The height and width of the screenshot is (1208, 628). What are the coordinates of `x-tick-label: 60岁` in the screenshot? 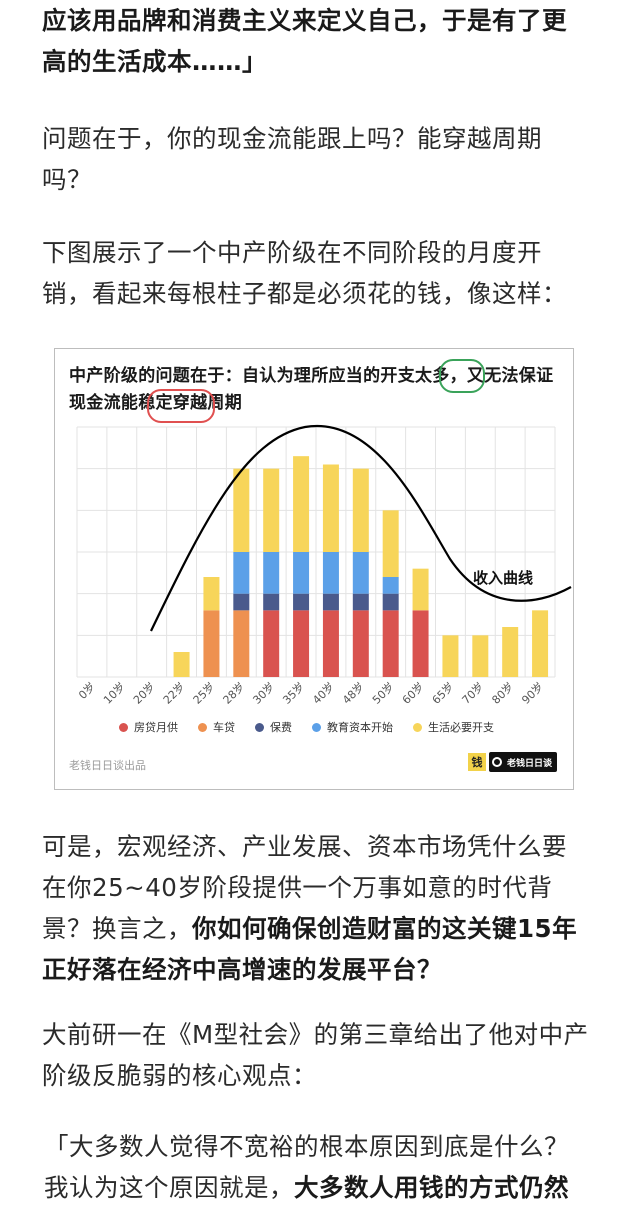 It's located at (413, 693).